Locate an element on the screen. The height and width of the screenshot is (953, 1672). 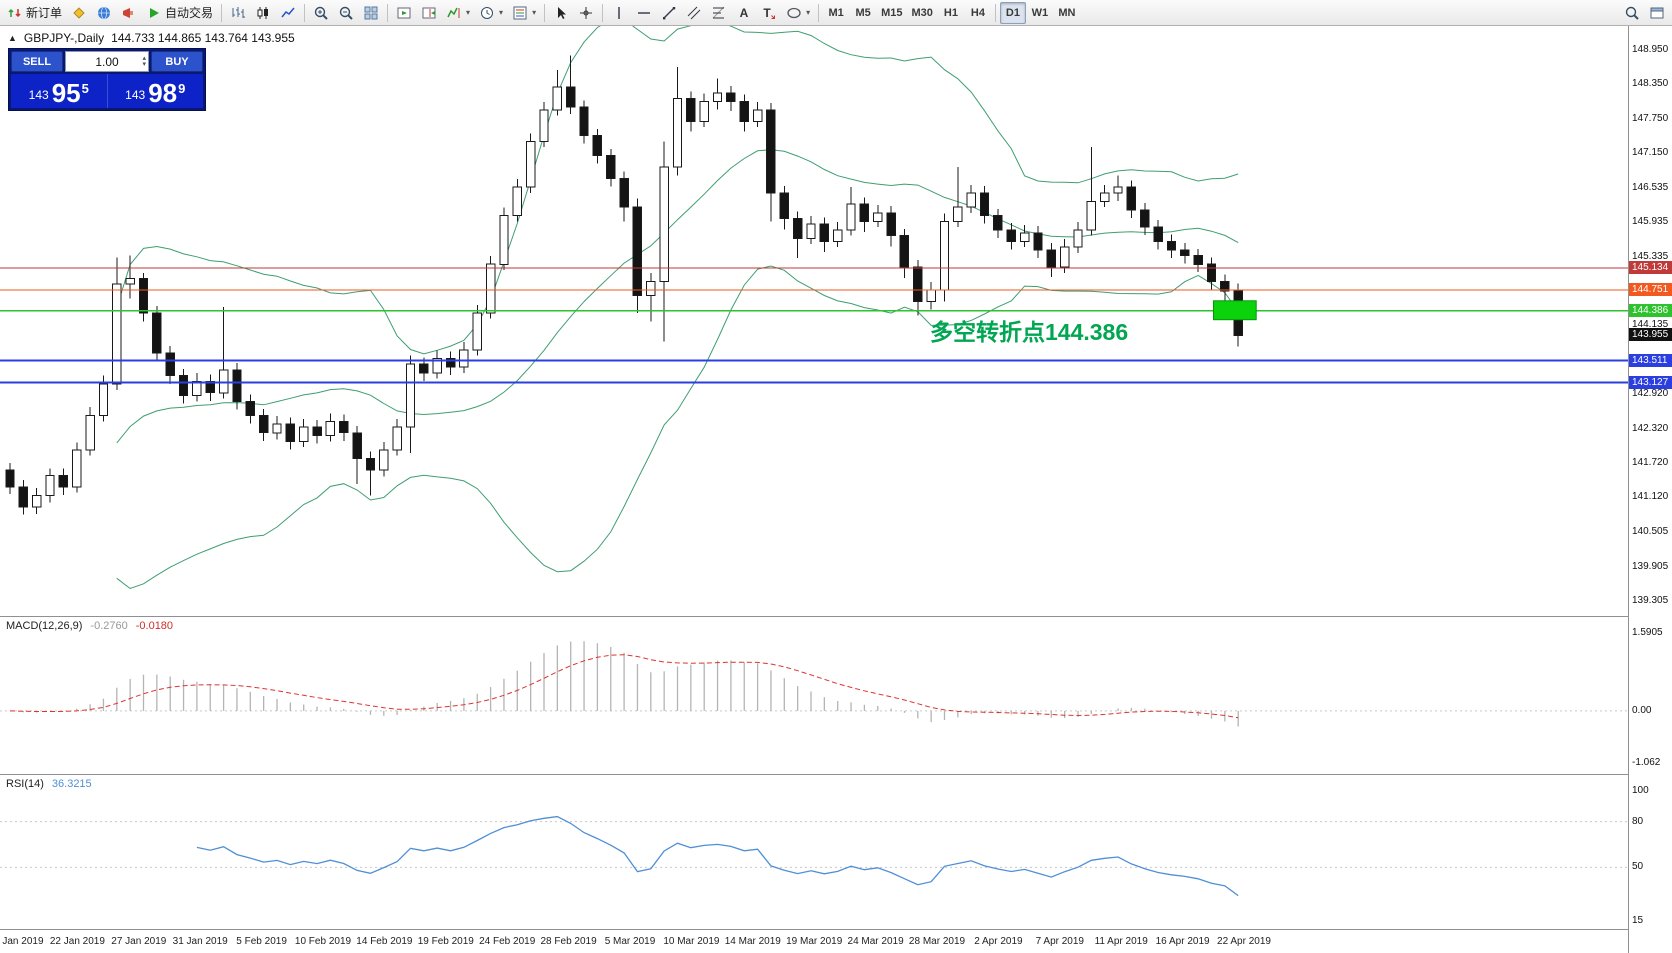
sell-price-display: 143 95 5 is located at coordinates (59, 91).